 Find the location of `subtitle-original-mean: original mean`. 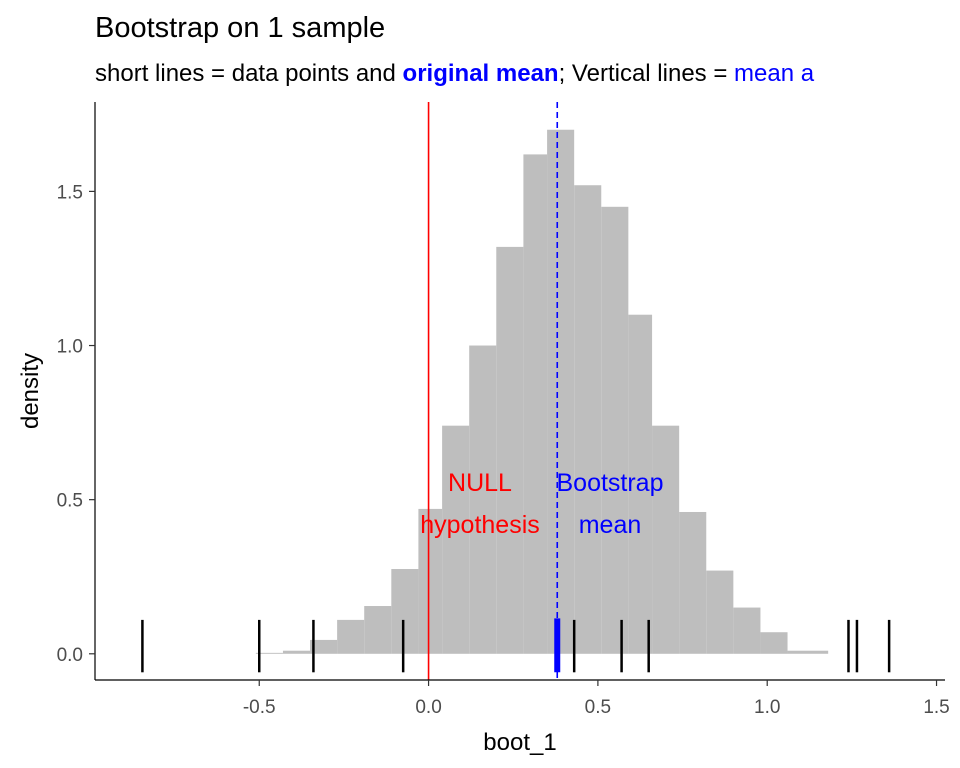

subtitle-original-mean: original mean is located at coordinates (480, 73).